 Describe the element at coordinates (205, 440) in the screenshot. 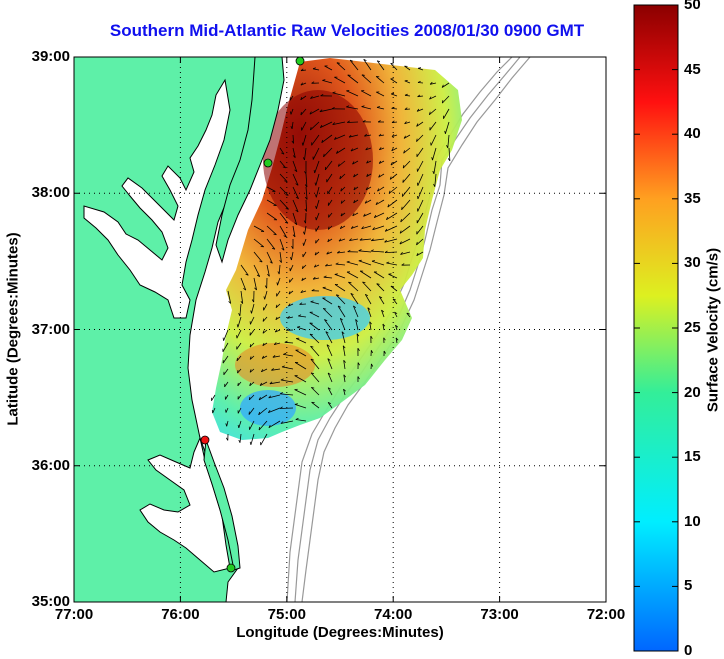

I see `station-marker-red` at that location.